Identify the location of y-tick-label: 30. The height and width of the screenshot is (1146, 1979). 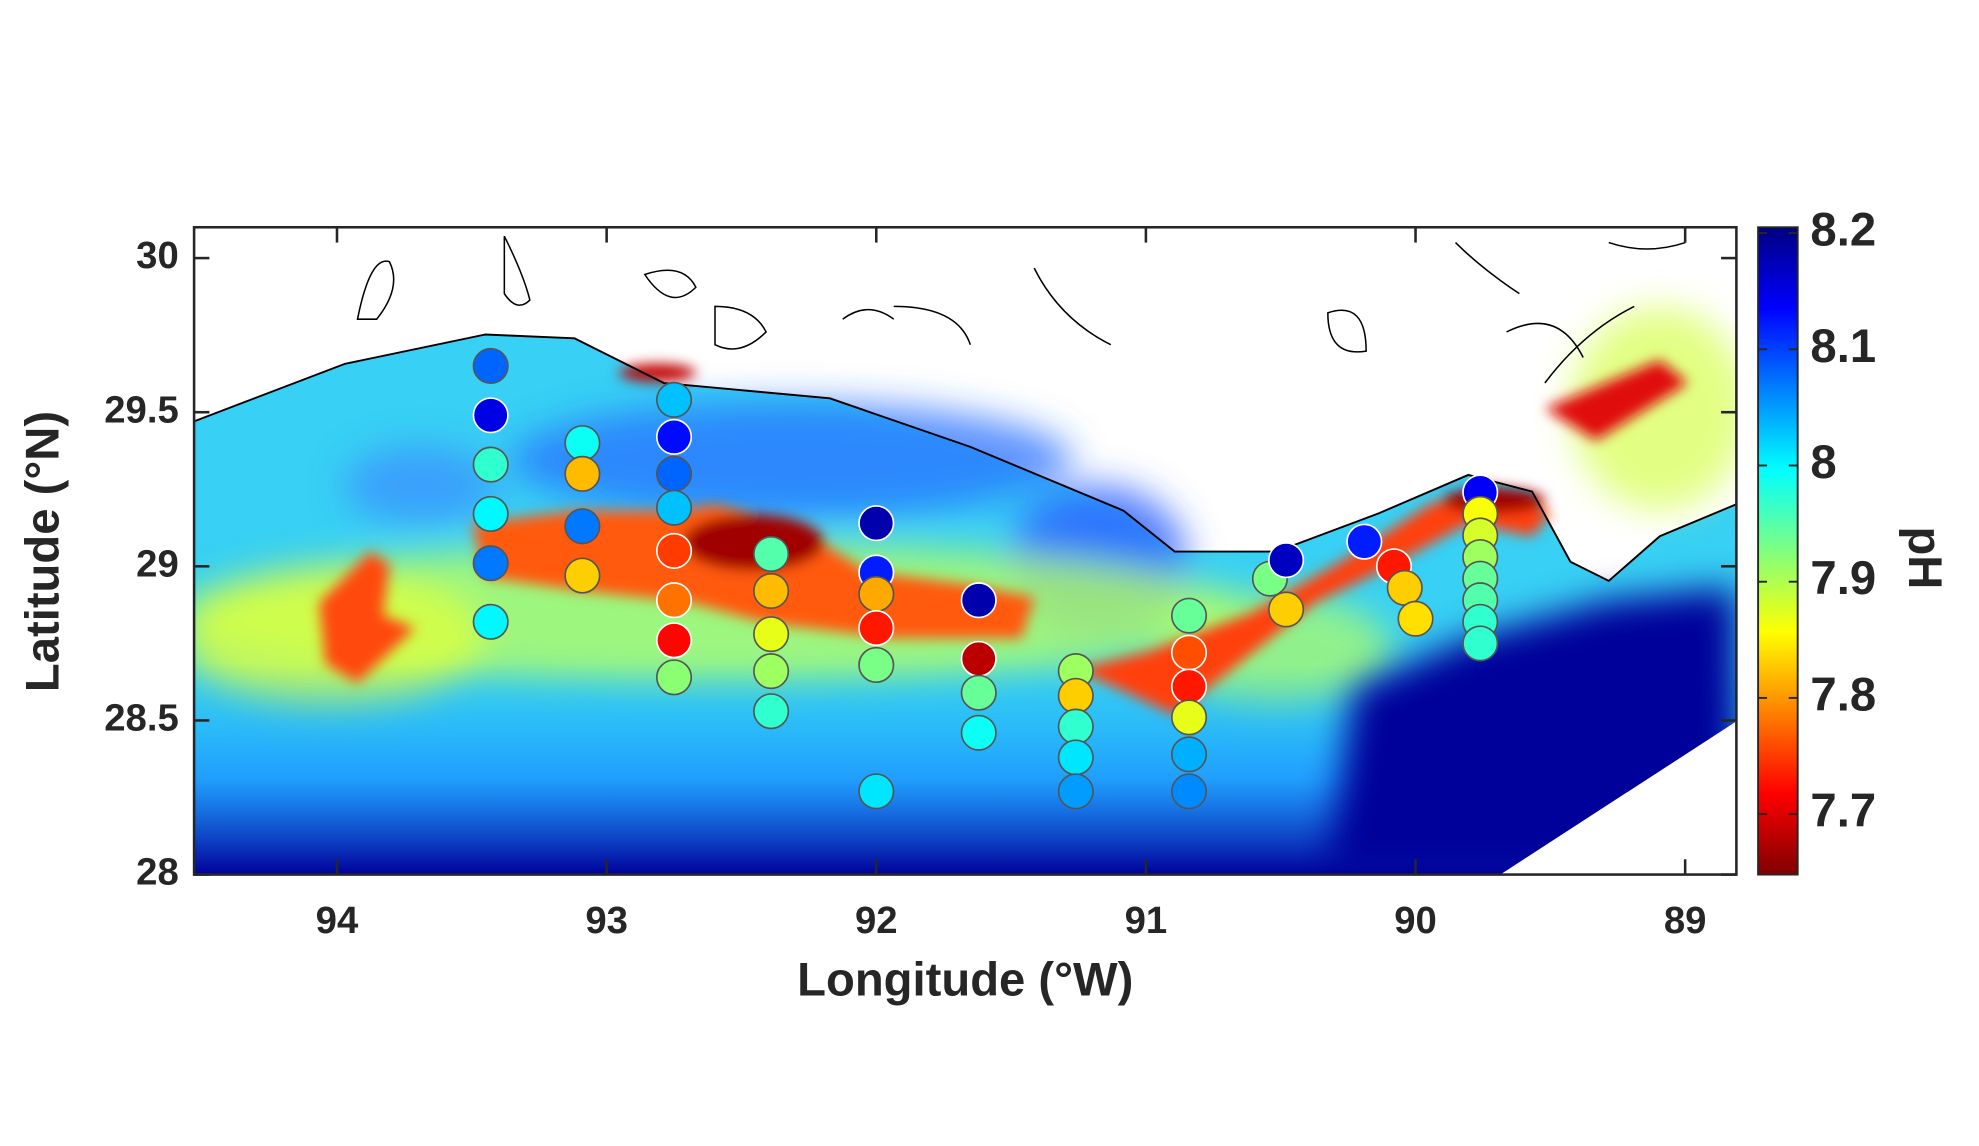
(157, 255).